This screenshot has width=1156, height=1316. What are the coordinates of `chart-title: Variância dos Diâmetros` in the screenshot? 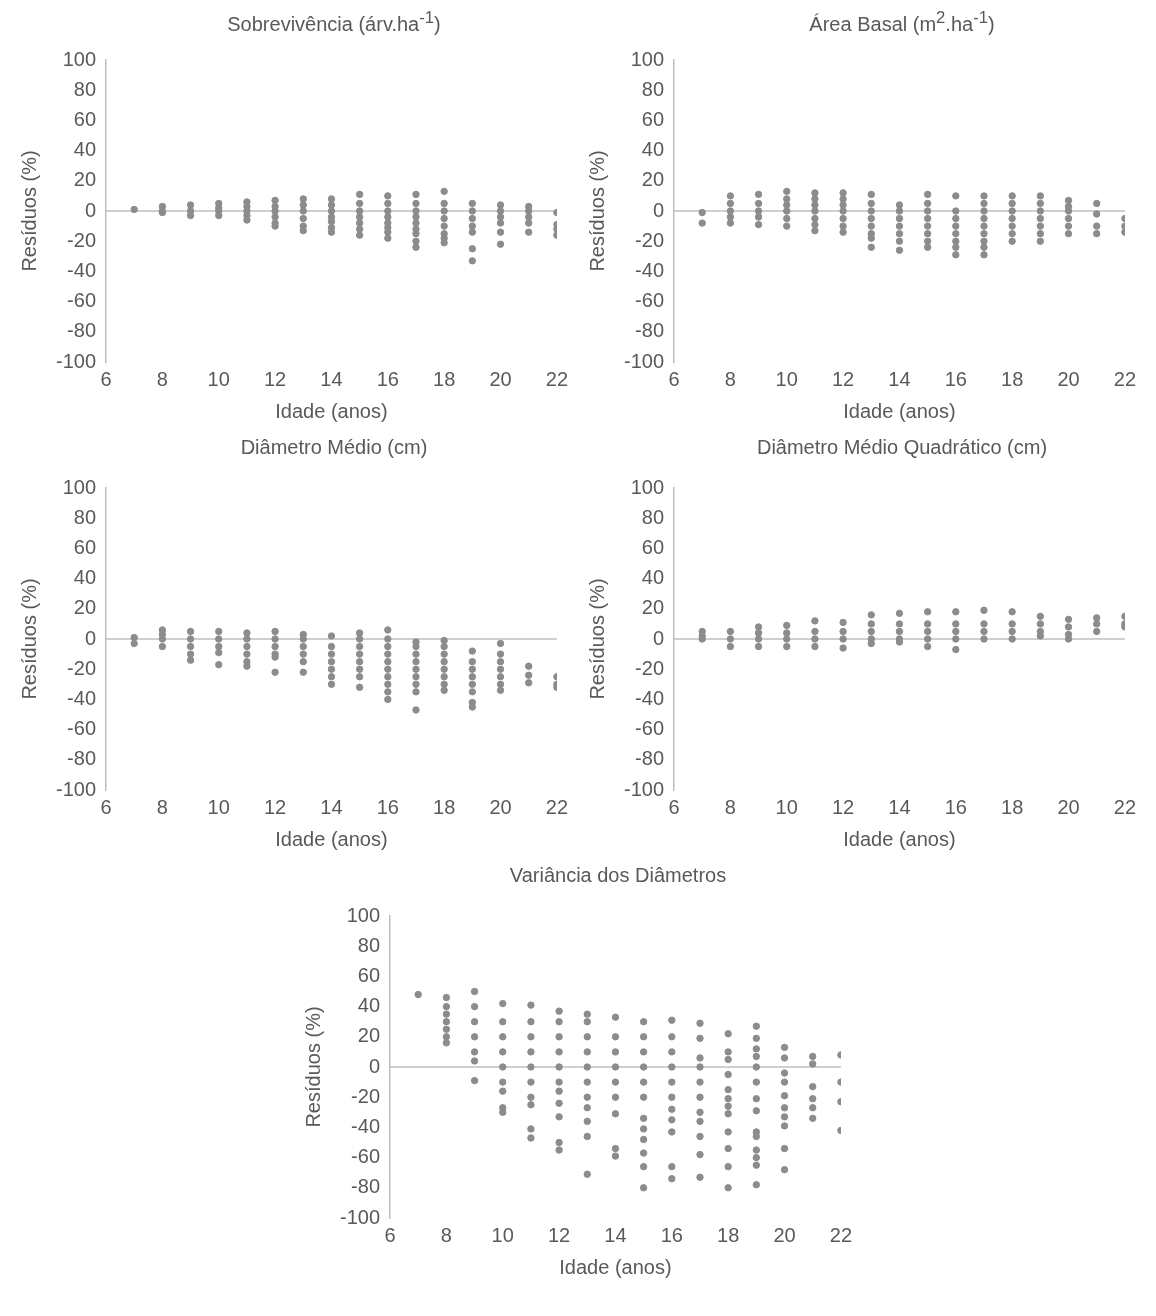 It's located at (618, 876).